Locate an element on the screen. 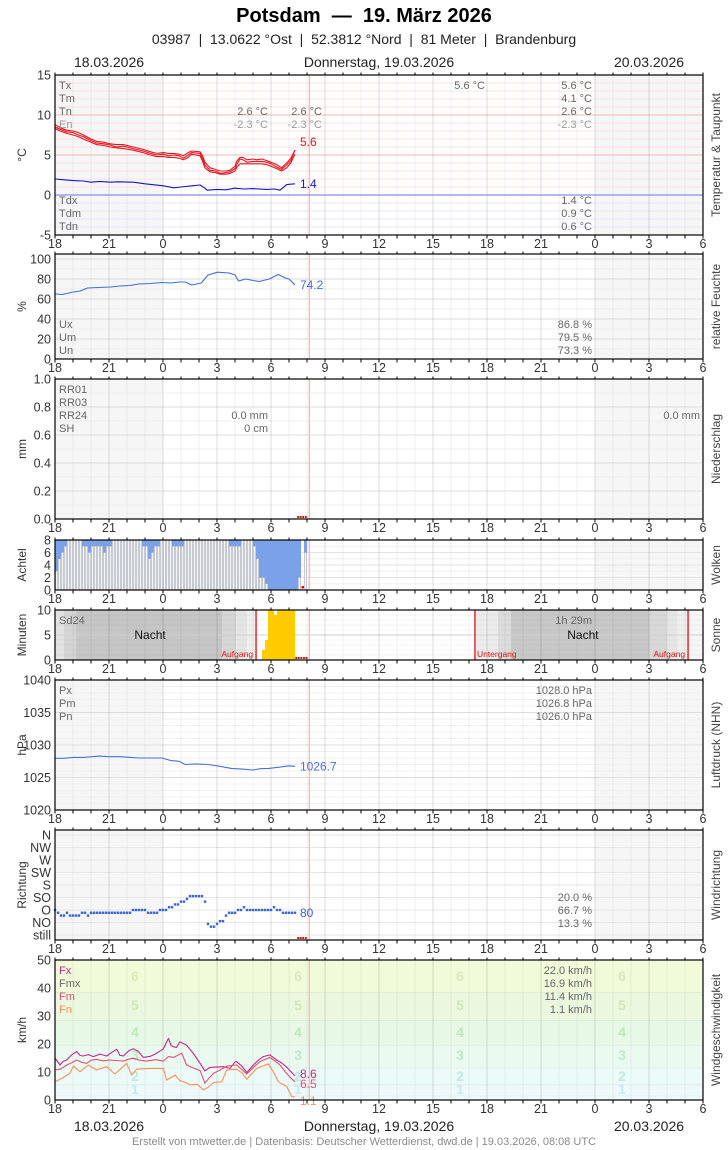  current-value-label: 1.4 is located at coordinates (308, 184).